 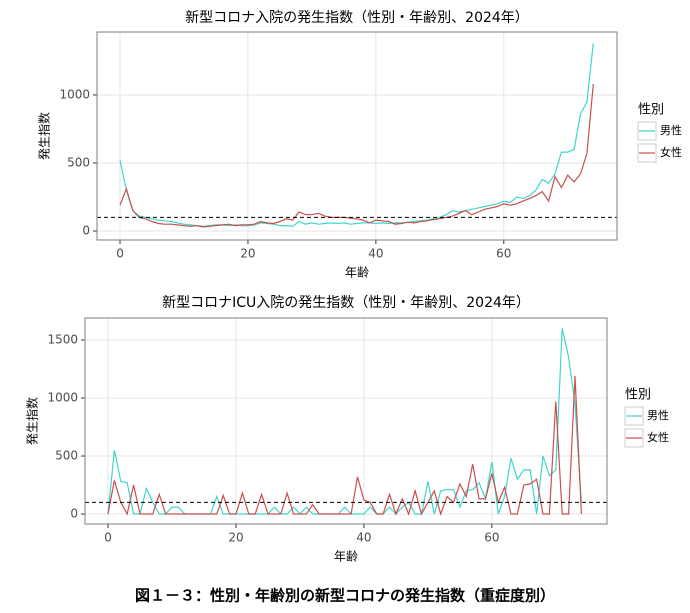 What do you see at coordinates (357, 18) in the screenshot?
I see `chart-title: 新型コロナ入院の発生指数（性別・年齢別、2024年）` at bounding box center [357, 18].